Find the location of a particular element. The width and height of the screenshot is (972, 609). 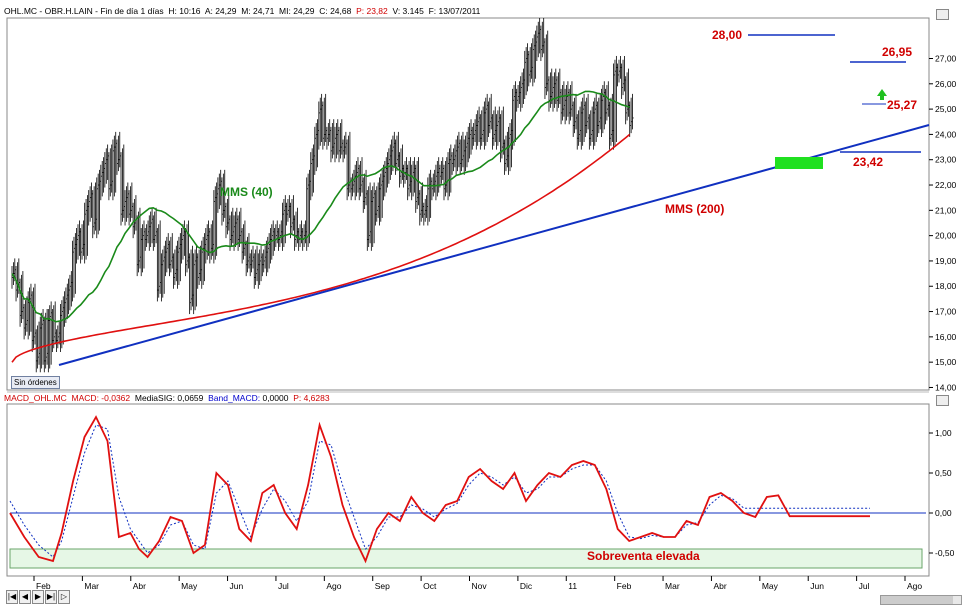

prev-button: ◀ is located at coordinates (25, 597).